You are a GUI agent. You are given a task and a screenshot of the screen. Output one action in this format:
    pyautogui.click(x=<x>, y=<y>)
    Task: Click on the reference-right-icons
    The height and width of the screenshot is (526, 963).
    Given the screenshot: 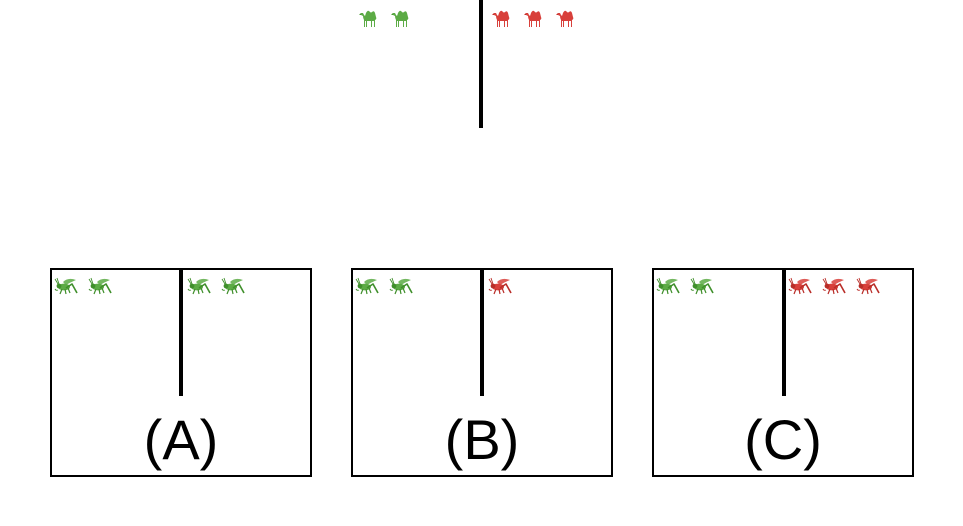 What is the action you would take?
    pyautogui.click(x=533, y=18)
    